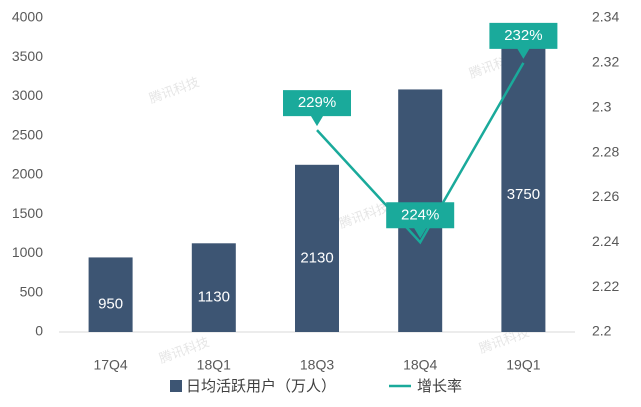  I want to click on y2-tick-label: 2.32, so click(605, 62).